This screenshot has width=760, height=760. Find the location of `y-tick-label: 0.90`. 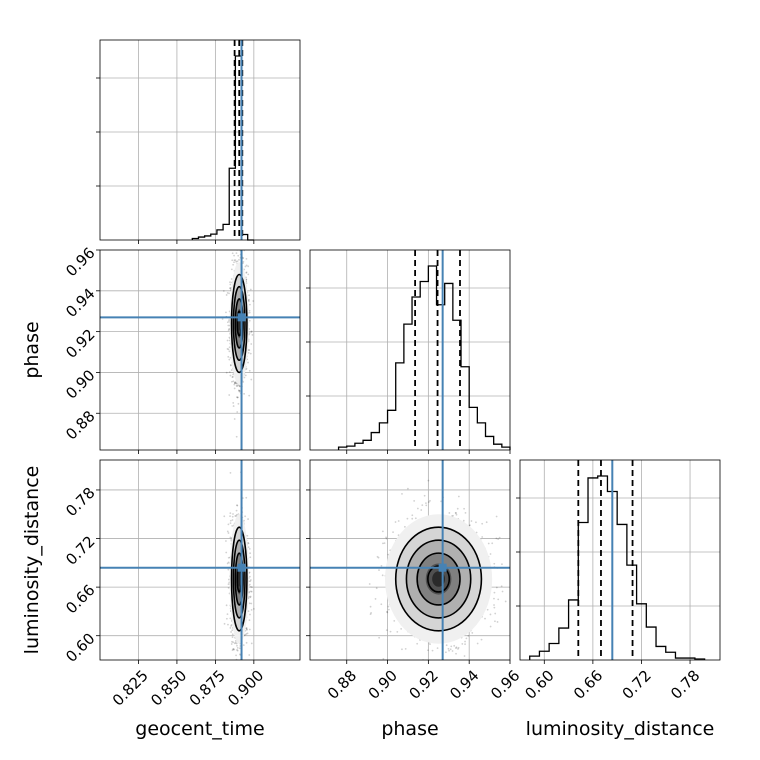

y-tick-label: 0.90 is located at coordinates (80, 384).